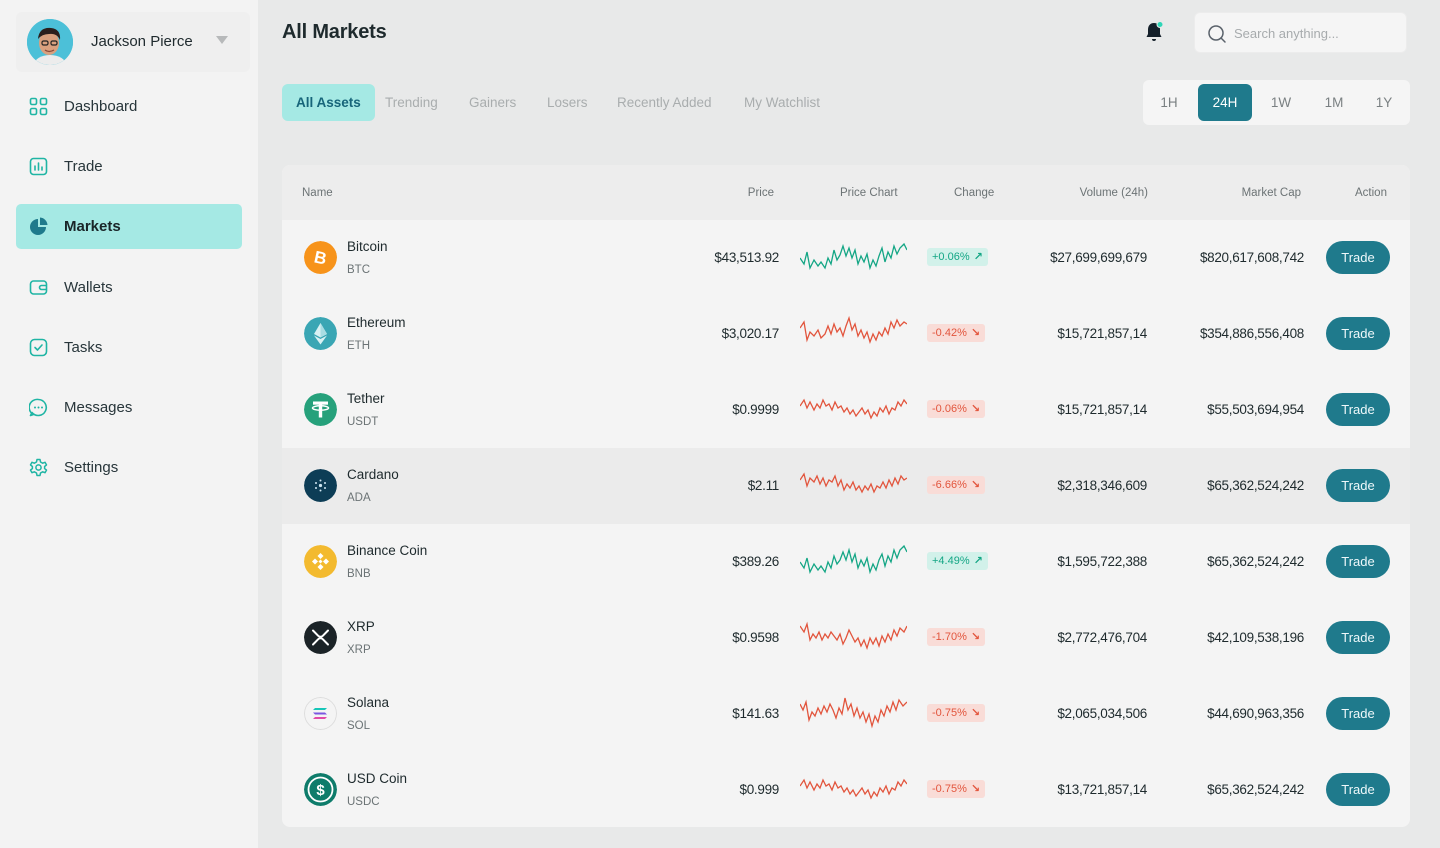  I want to click on period-24h: 24H, so click(1225, 102).